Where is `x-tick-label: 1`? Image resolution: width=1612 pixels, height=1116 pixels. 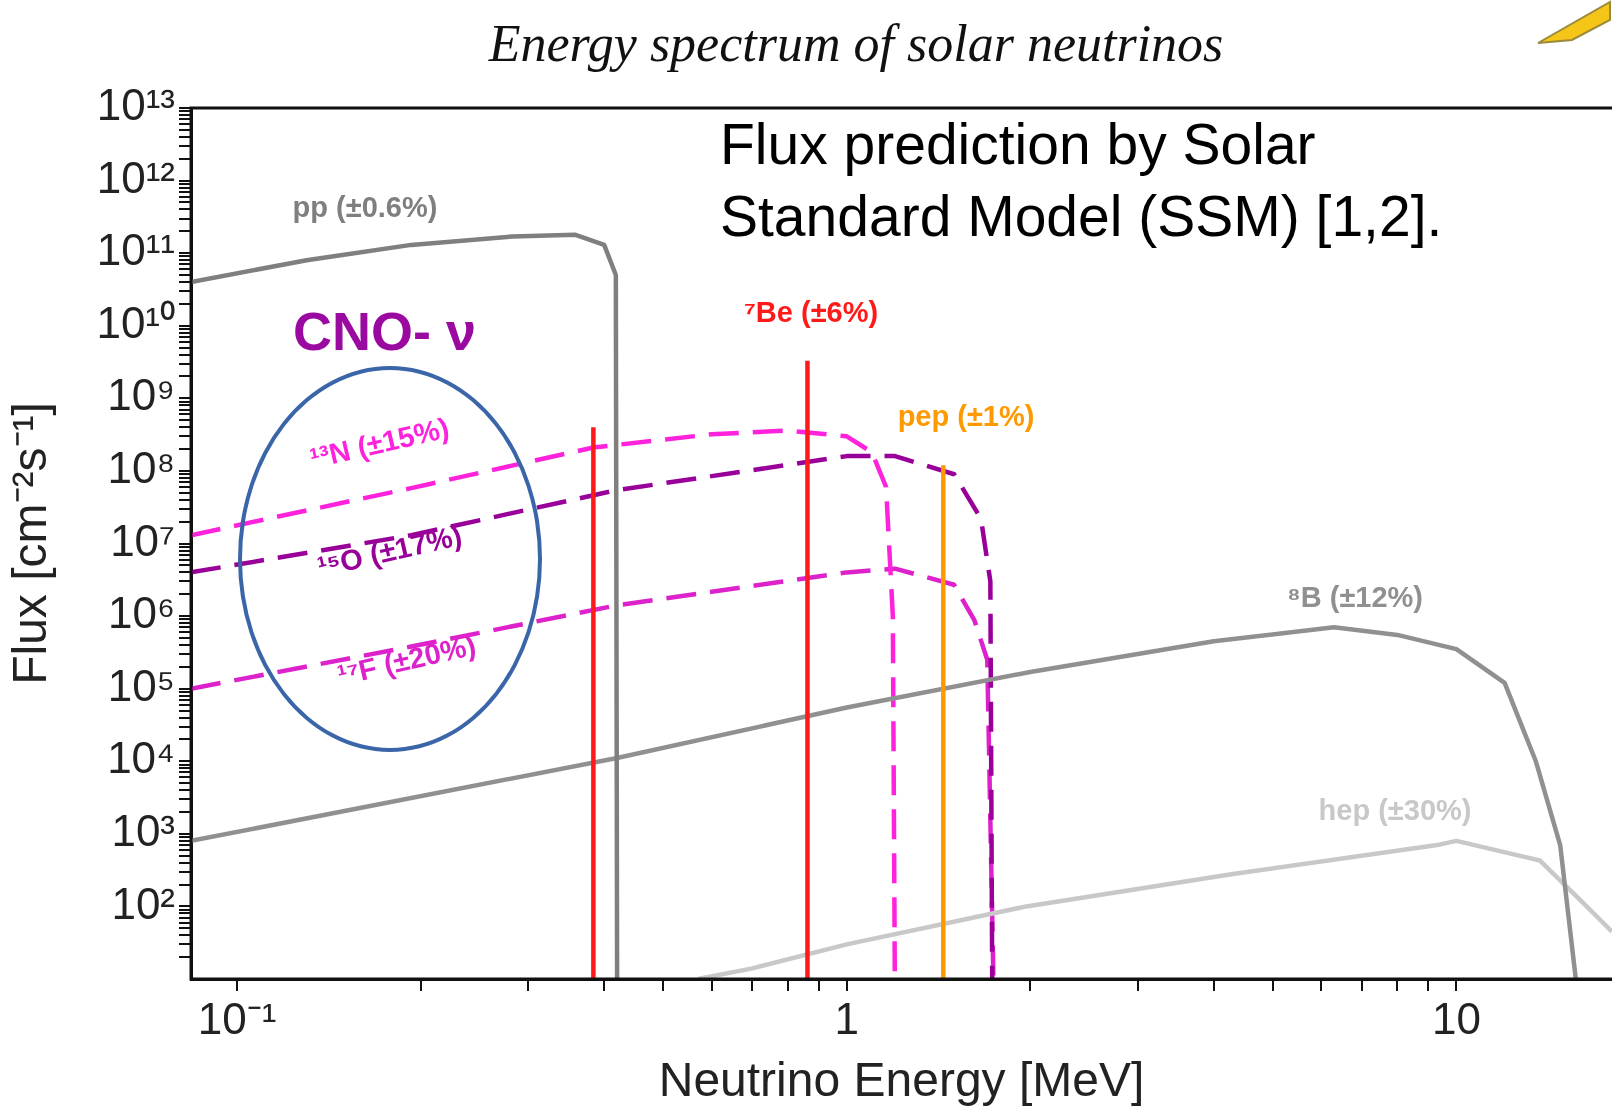
x-tick-label: 1 is located at coordinates (847, 1018).